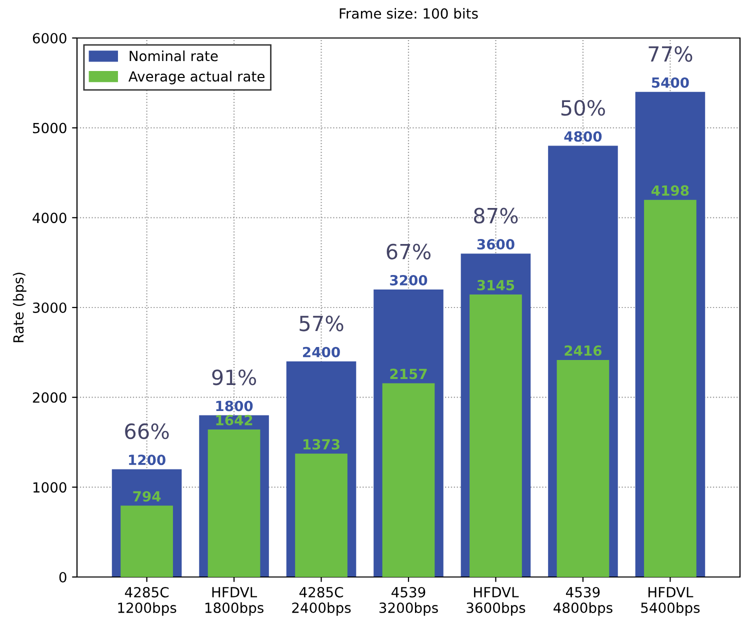  What do you see at coordinates (321, 601) in the screenshot?
I see `x-tick-label: 4285C 2400bps` at bounding box center [321, 601].